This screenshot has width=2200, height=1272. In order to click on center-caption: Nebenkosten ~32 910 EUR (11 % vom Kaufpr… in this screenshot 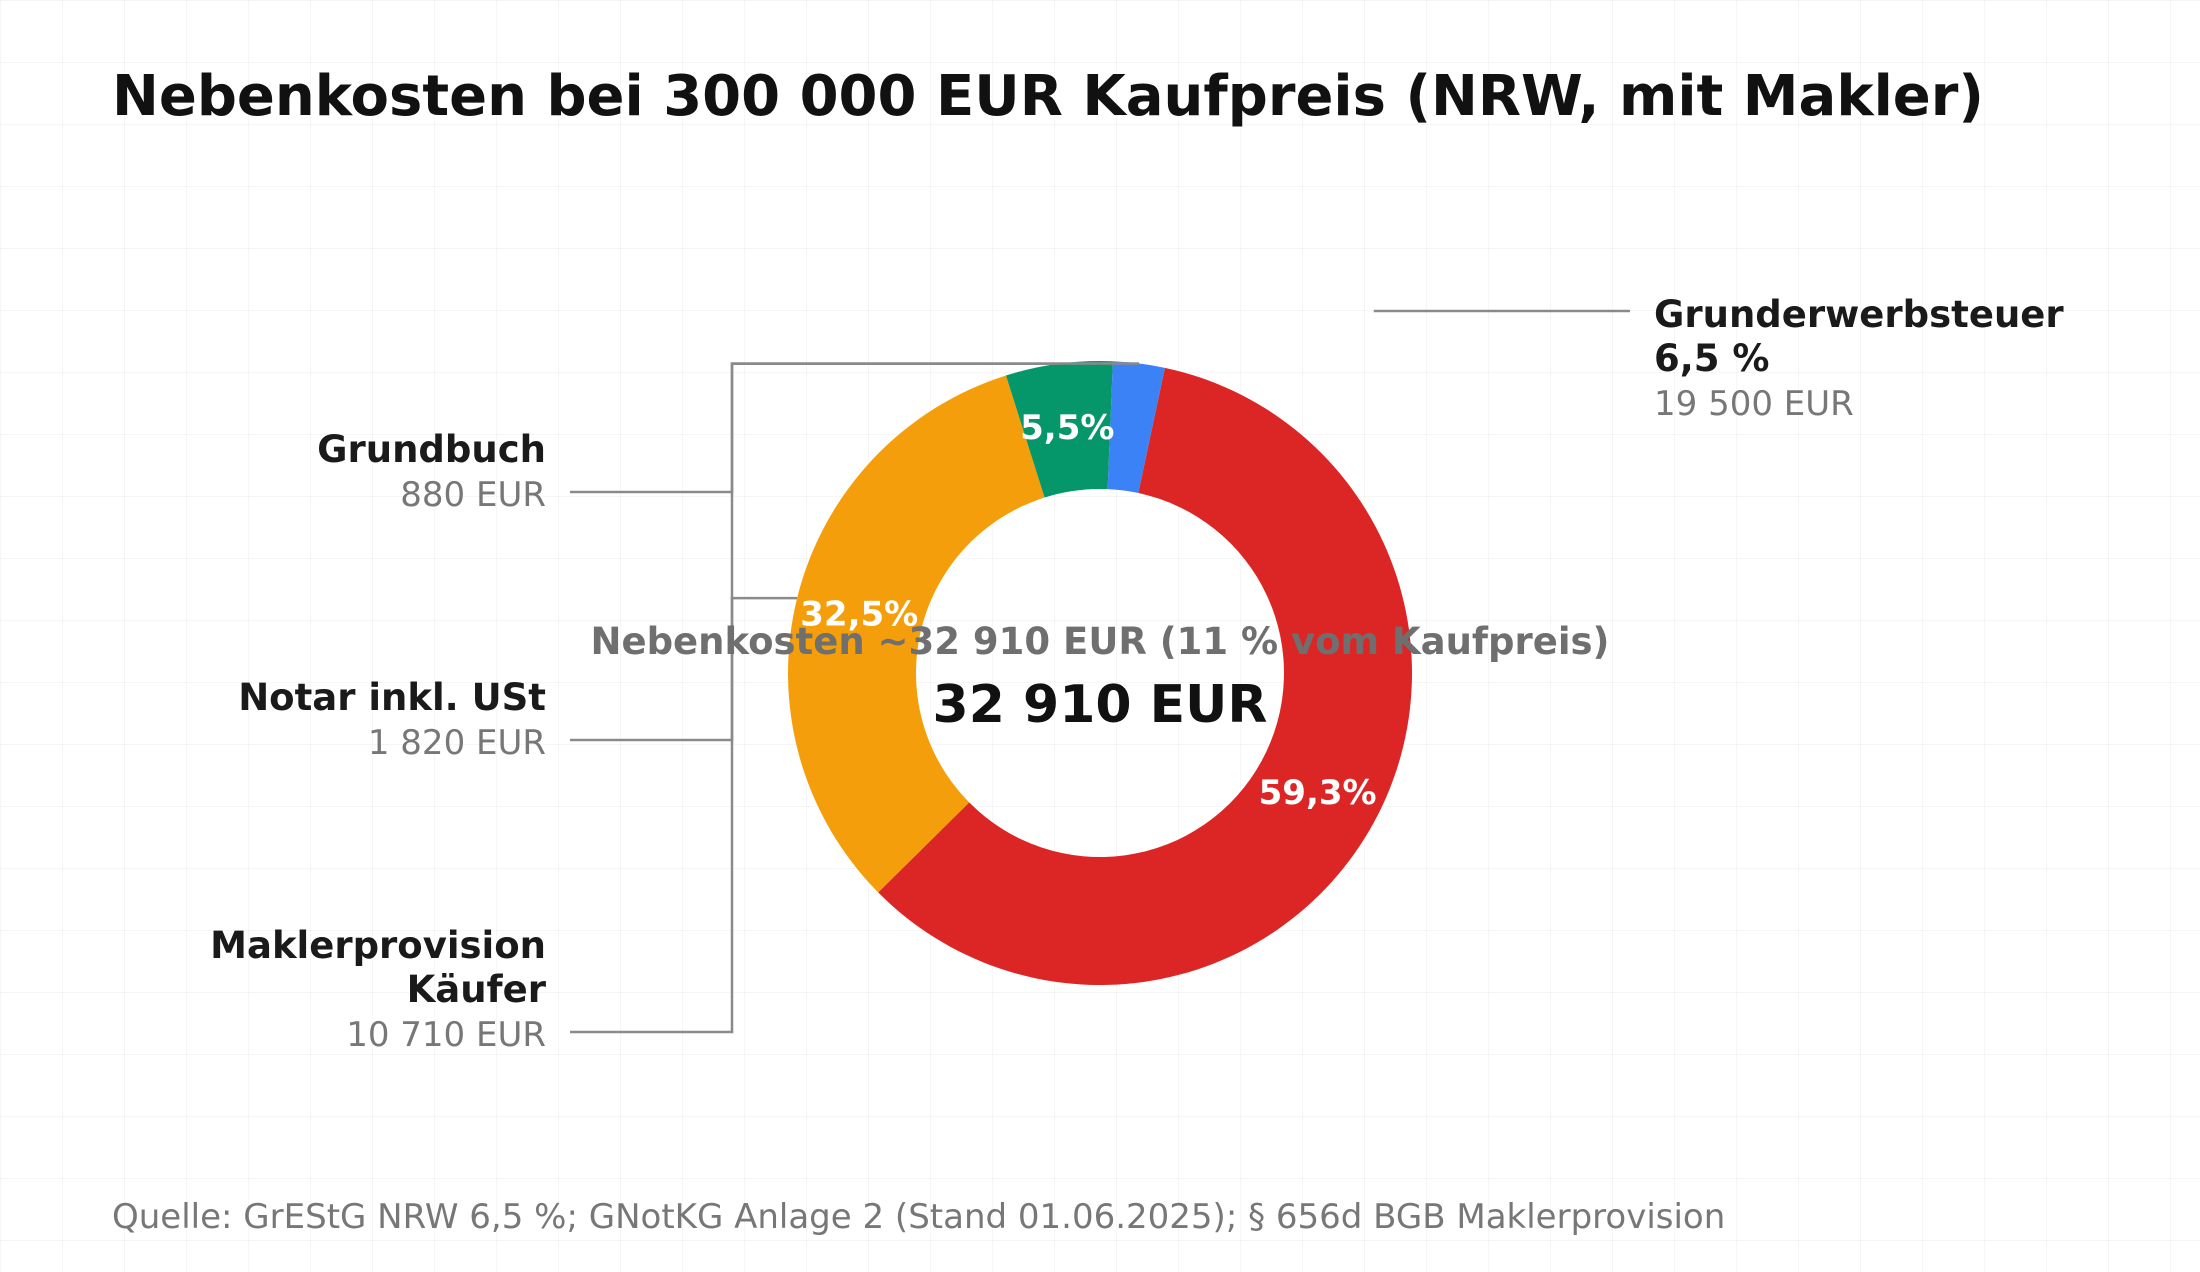, I will do `click(1100, 641)`.